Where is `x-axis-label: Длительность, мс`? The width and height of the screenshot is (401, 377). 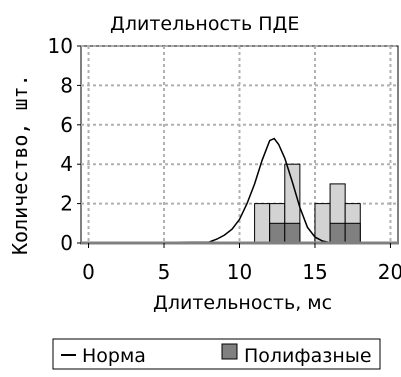
x-axis-label: Длительность, мс is located at coordinates (242, 303).